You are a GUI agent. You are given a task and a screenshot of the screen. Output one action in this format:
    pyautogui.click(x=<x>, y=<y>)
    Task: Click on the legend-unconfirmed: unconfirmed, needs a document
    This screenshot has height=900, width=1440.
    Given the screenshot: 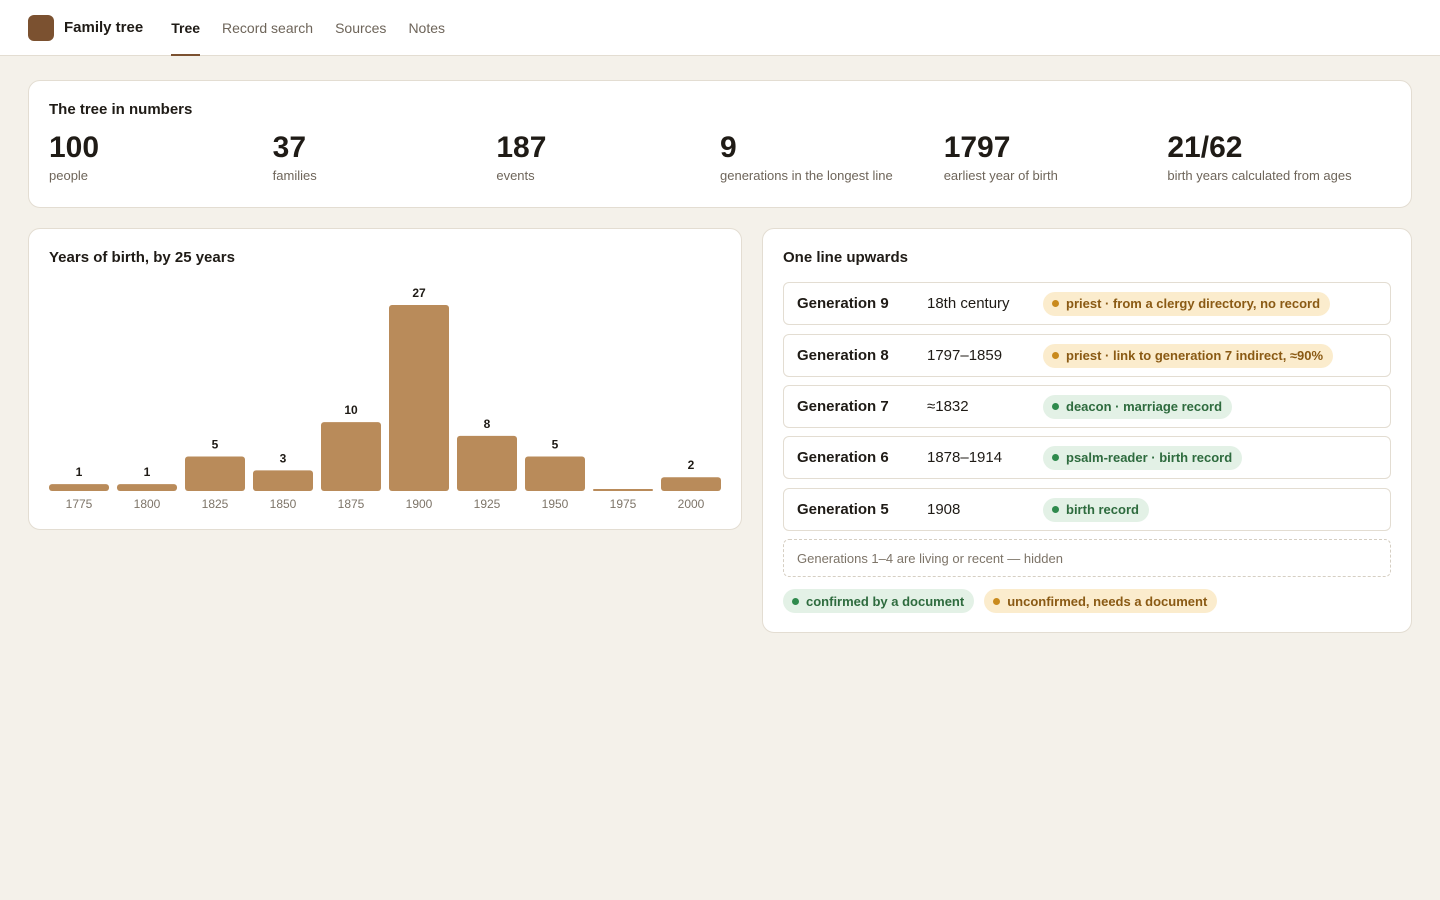 What is the action you would take?
    pyautogui.click(x=1101, y=601)
    